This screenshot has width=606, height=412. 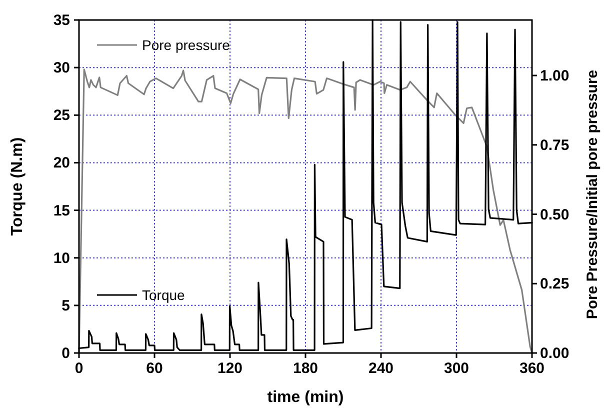 I want to click on y2-tick-label: 0.50, so click(x=555, y=215).